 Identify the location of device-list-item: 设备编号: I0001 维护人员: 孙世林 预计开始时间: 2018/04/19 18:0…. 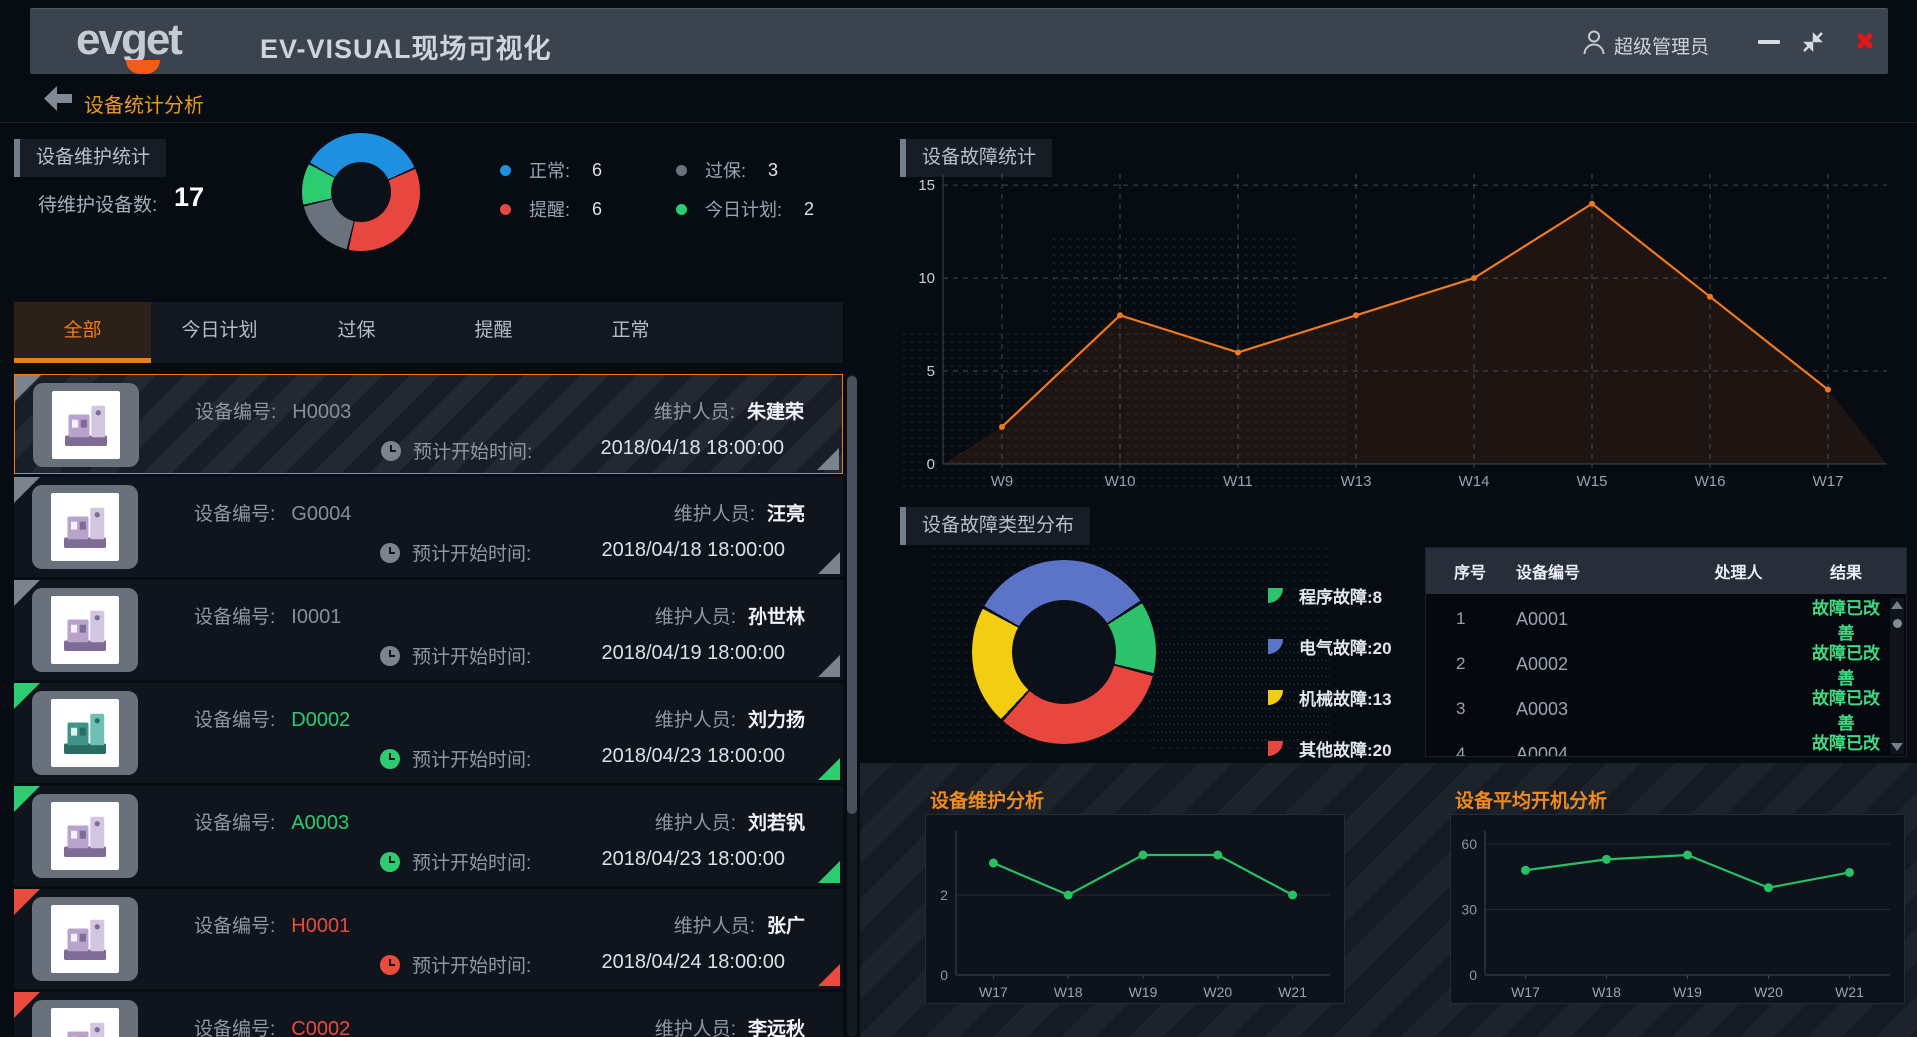
(428, 630).